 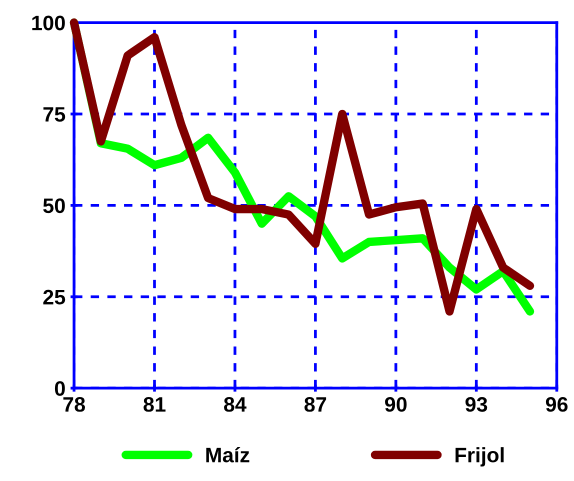 I want to click on y-tick-label: 100, so click(x=48, y=23).